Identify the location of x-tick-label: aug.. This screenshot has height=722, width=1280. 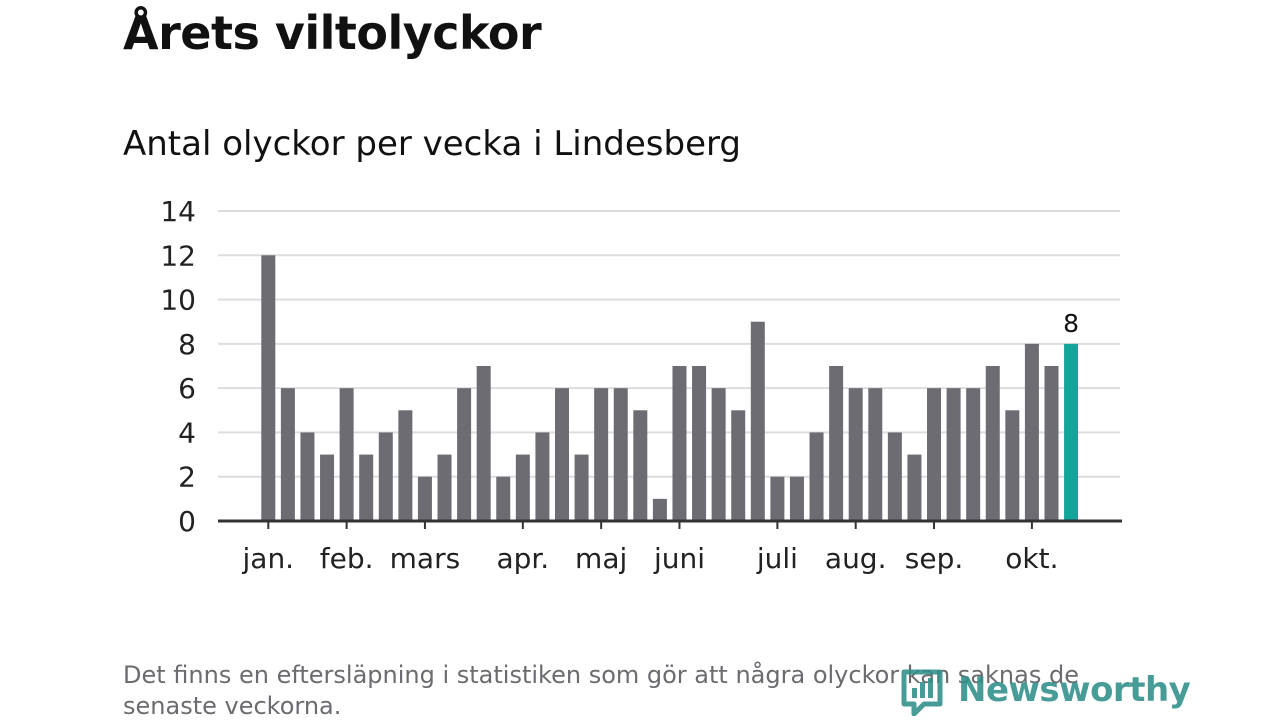
(856, 558).